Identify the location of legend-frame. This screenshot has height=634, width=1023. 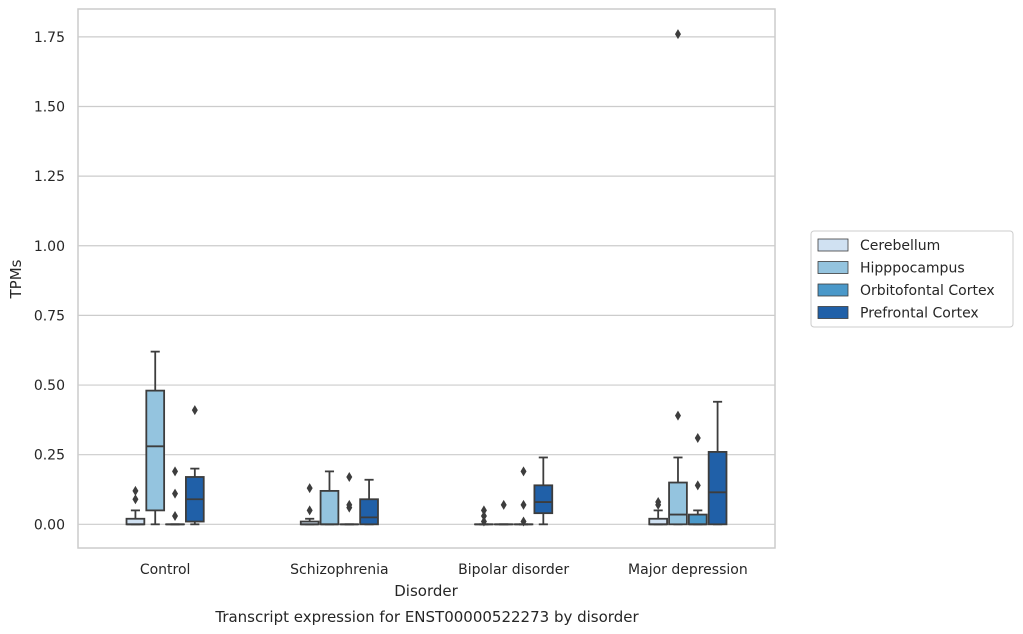
(912, 279).